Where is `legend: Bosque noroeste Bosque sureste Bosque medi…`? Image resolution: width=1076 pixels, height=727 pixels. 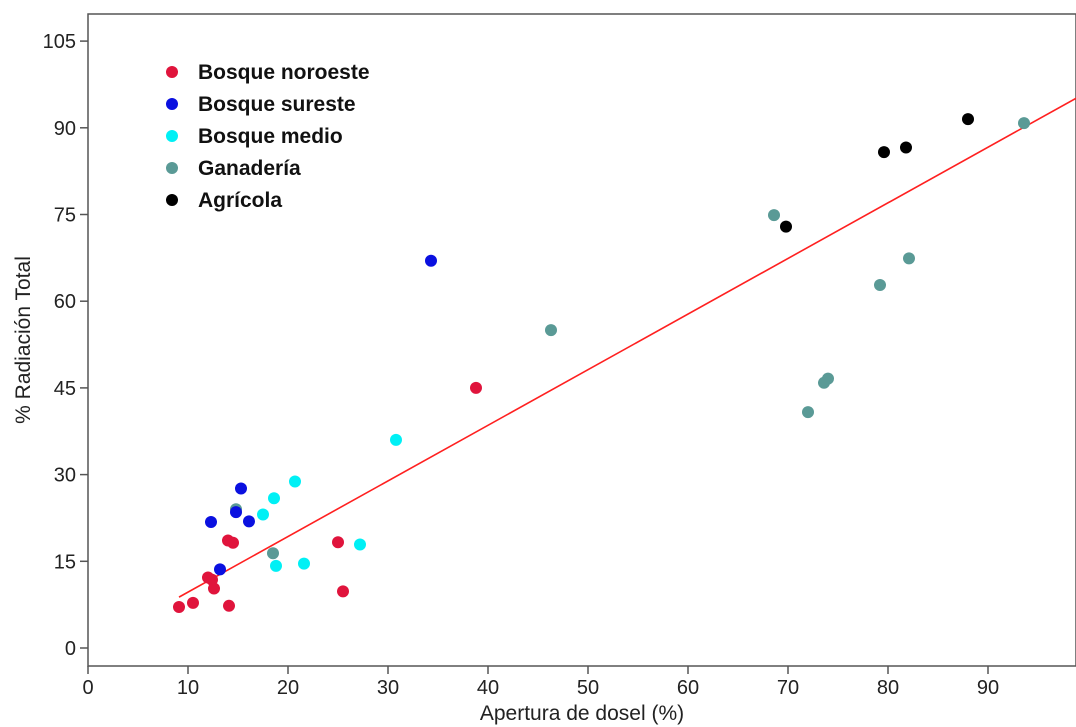
legend: Bosque noroeste Bosque sureste Bosque medi… is located at coordinates (268, 136).